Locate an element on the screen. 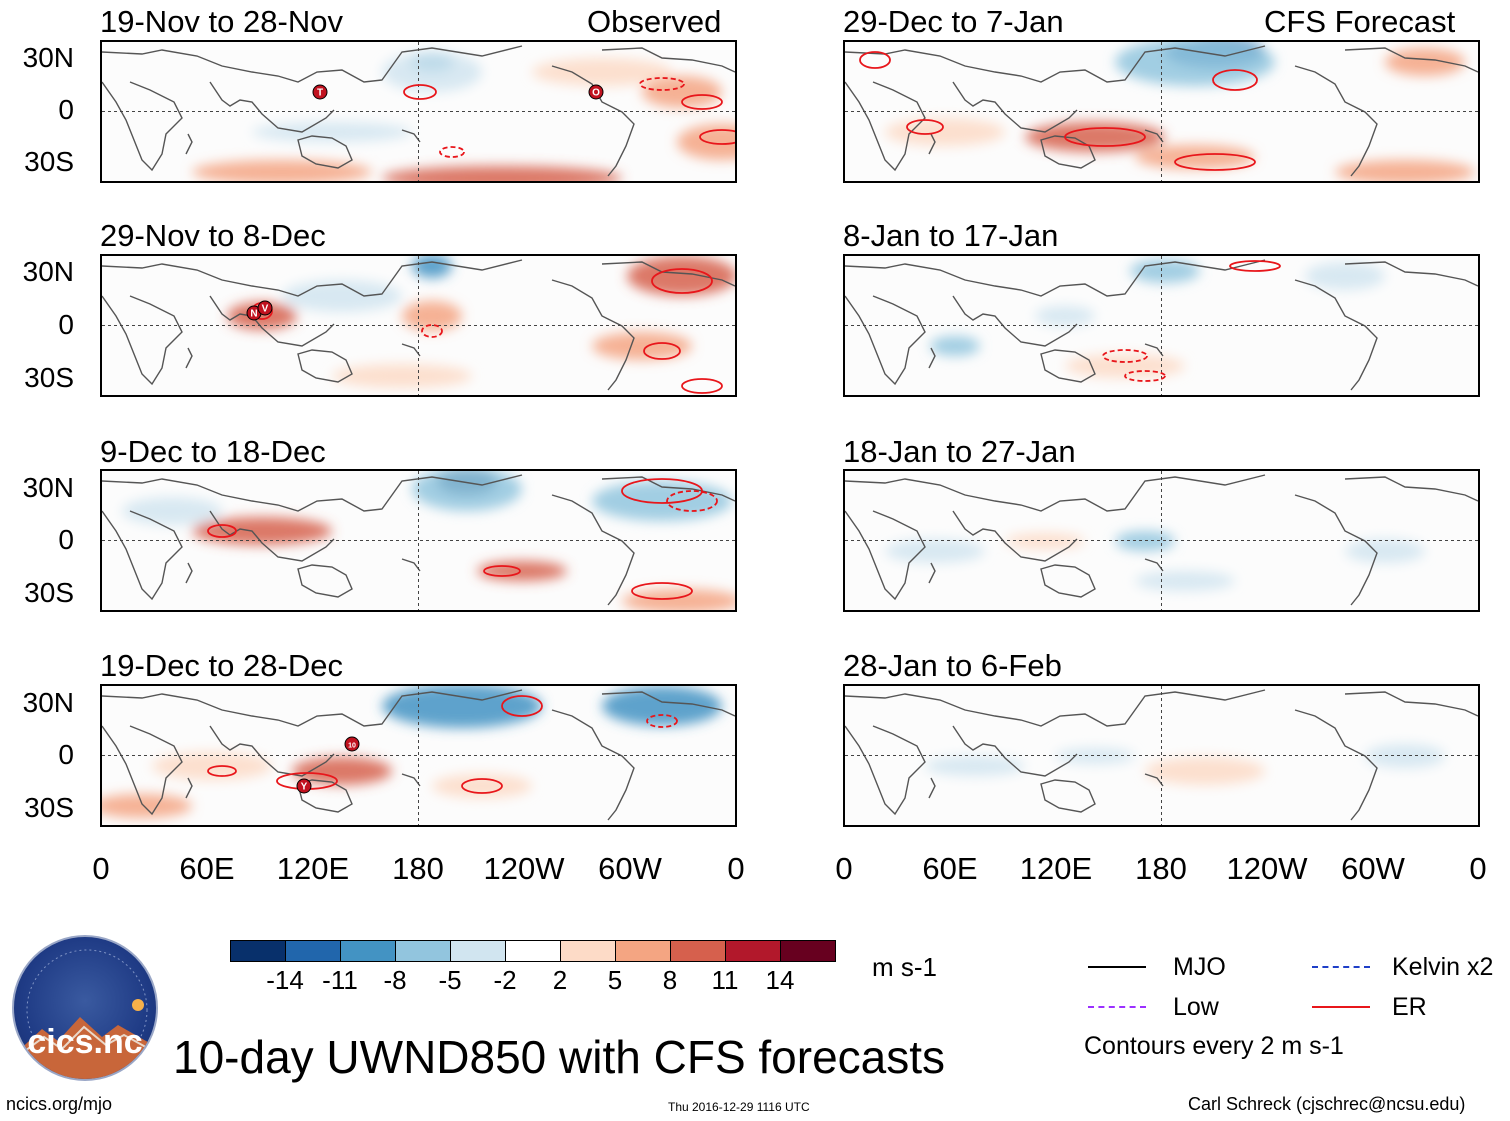 The width and height of the screenshot is (1510, 1121). panel-title-p1: 19-Nov to 28-Nov is located at coordinates (221, 21).